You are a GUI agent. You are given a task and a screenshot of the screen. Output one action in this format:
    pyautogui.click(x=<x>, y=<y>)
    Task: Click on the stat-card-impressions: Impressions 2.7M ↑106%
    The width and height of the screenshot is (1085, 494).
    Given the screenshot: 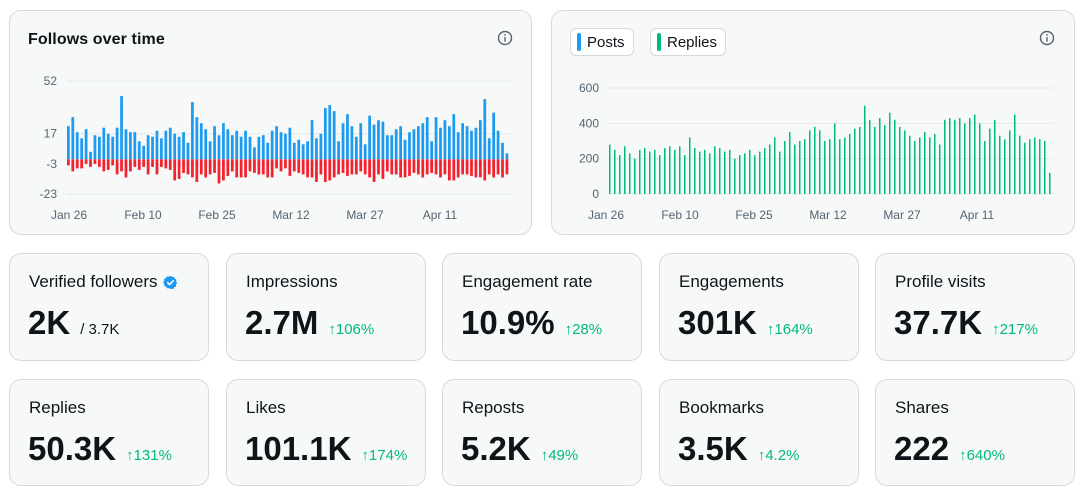 What is the action you would take?
    pyautogui.click(x=326, y=307)
    